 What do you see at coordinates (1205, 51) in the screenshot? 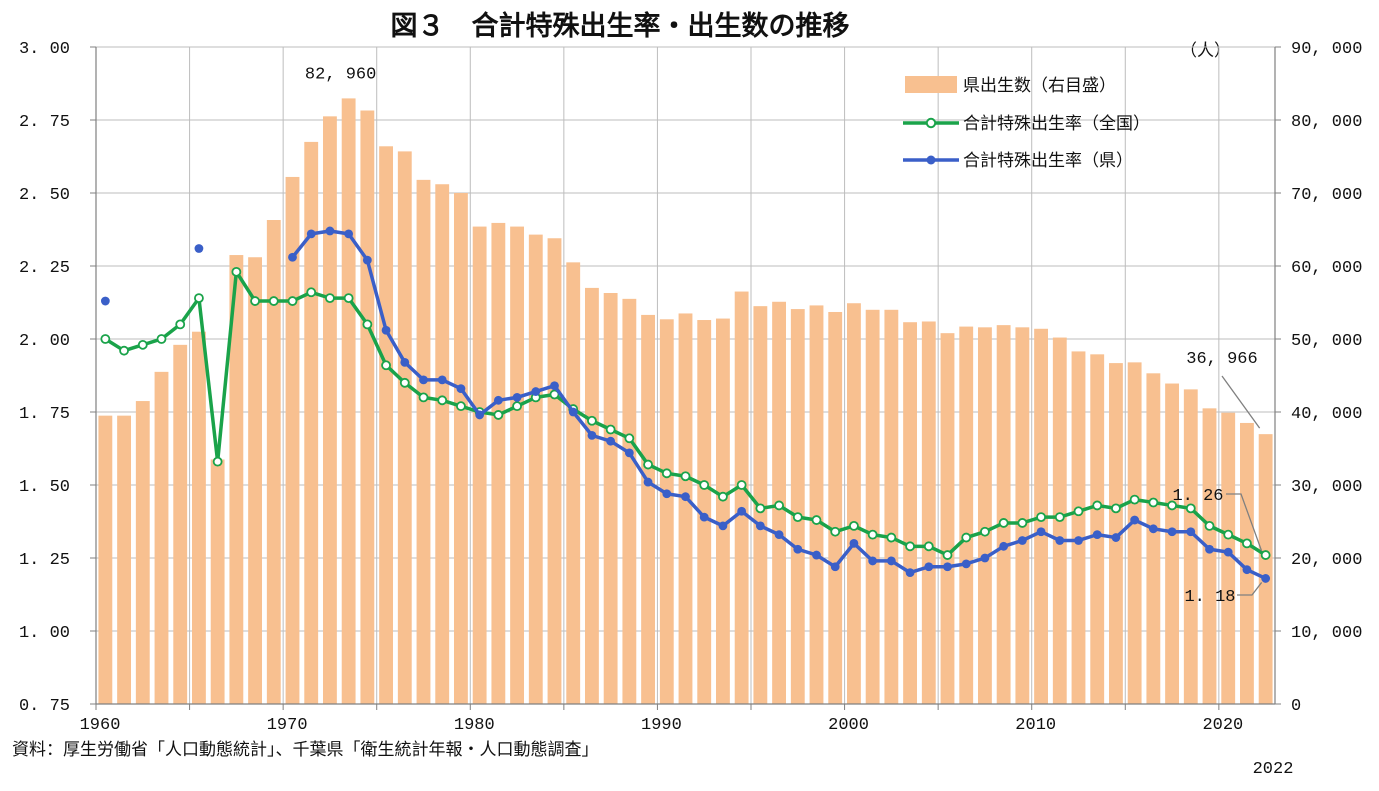
I see `right-axis-unit: （人）` at bounding box center [1205, 51].